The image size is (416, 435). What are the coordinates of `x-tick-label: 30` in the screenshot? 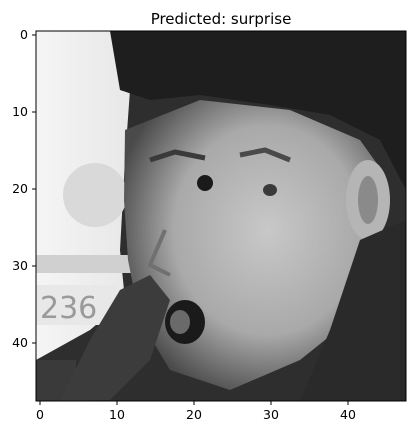 It's located at (271, 414).